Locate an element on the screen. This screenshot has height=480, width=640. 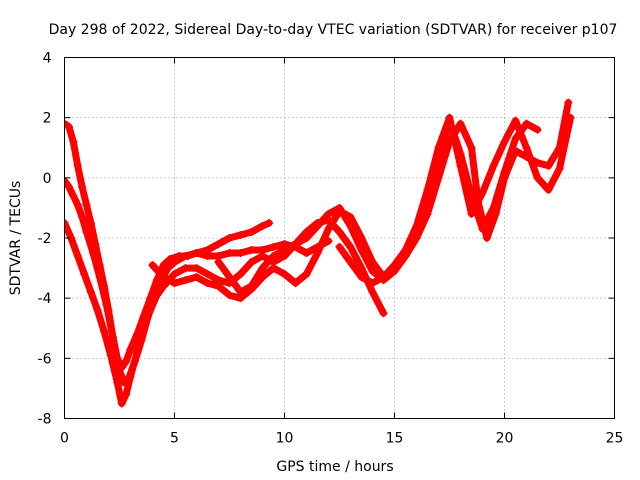
x-axis-label: GPS time / hours is located at coordinates (334, 467).